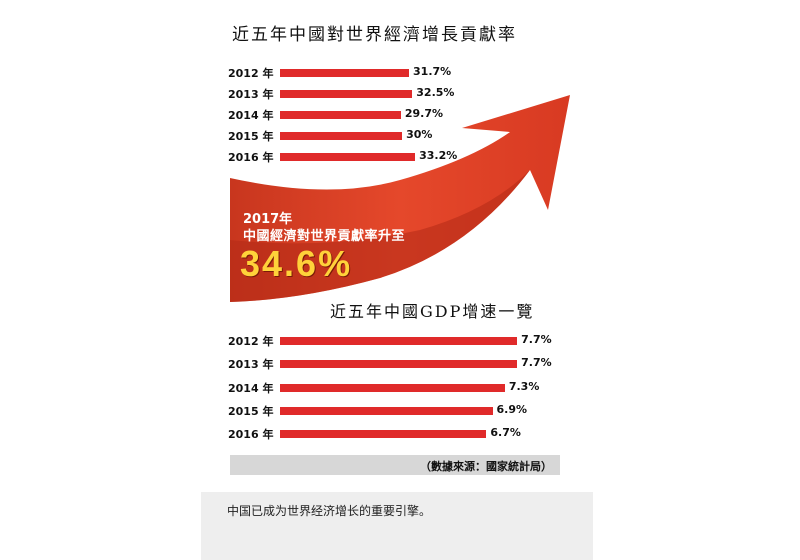 This screenshot has height=560, width=800. What do you see at coordinates (395, 465) in the screenshot?
I see `source-bar: （數據來源：國家統計局）` at bounding box center [395, 465].